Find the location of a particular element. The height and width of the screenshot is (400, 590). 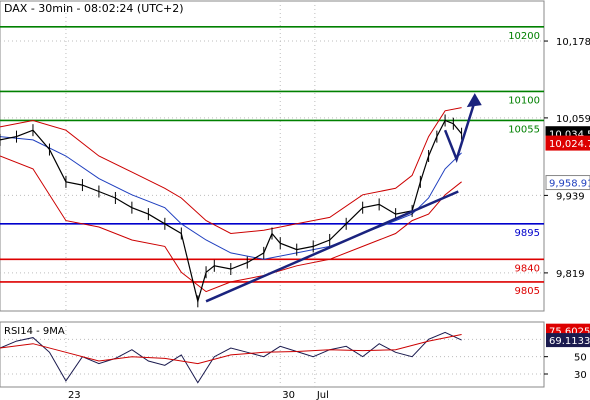

trendline is located at coordinates (332, 246).